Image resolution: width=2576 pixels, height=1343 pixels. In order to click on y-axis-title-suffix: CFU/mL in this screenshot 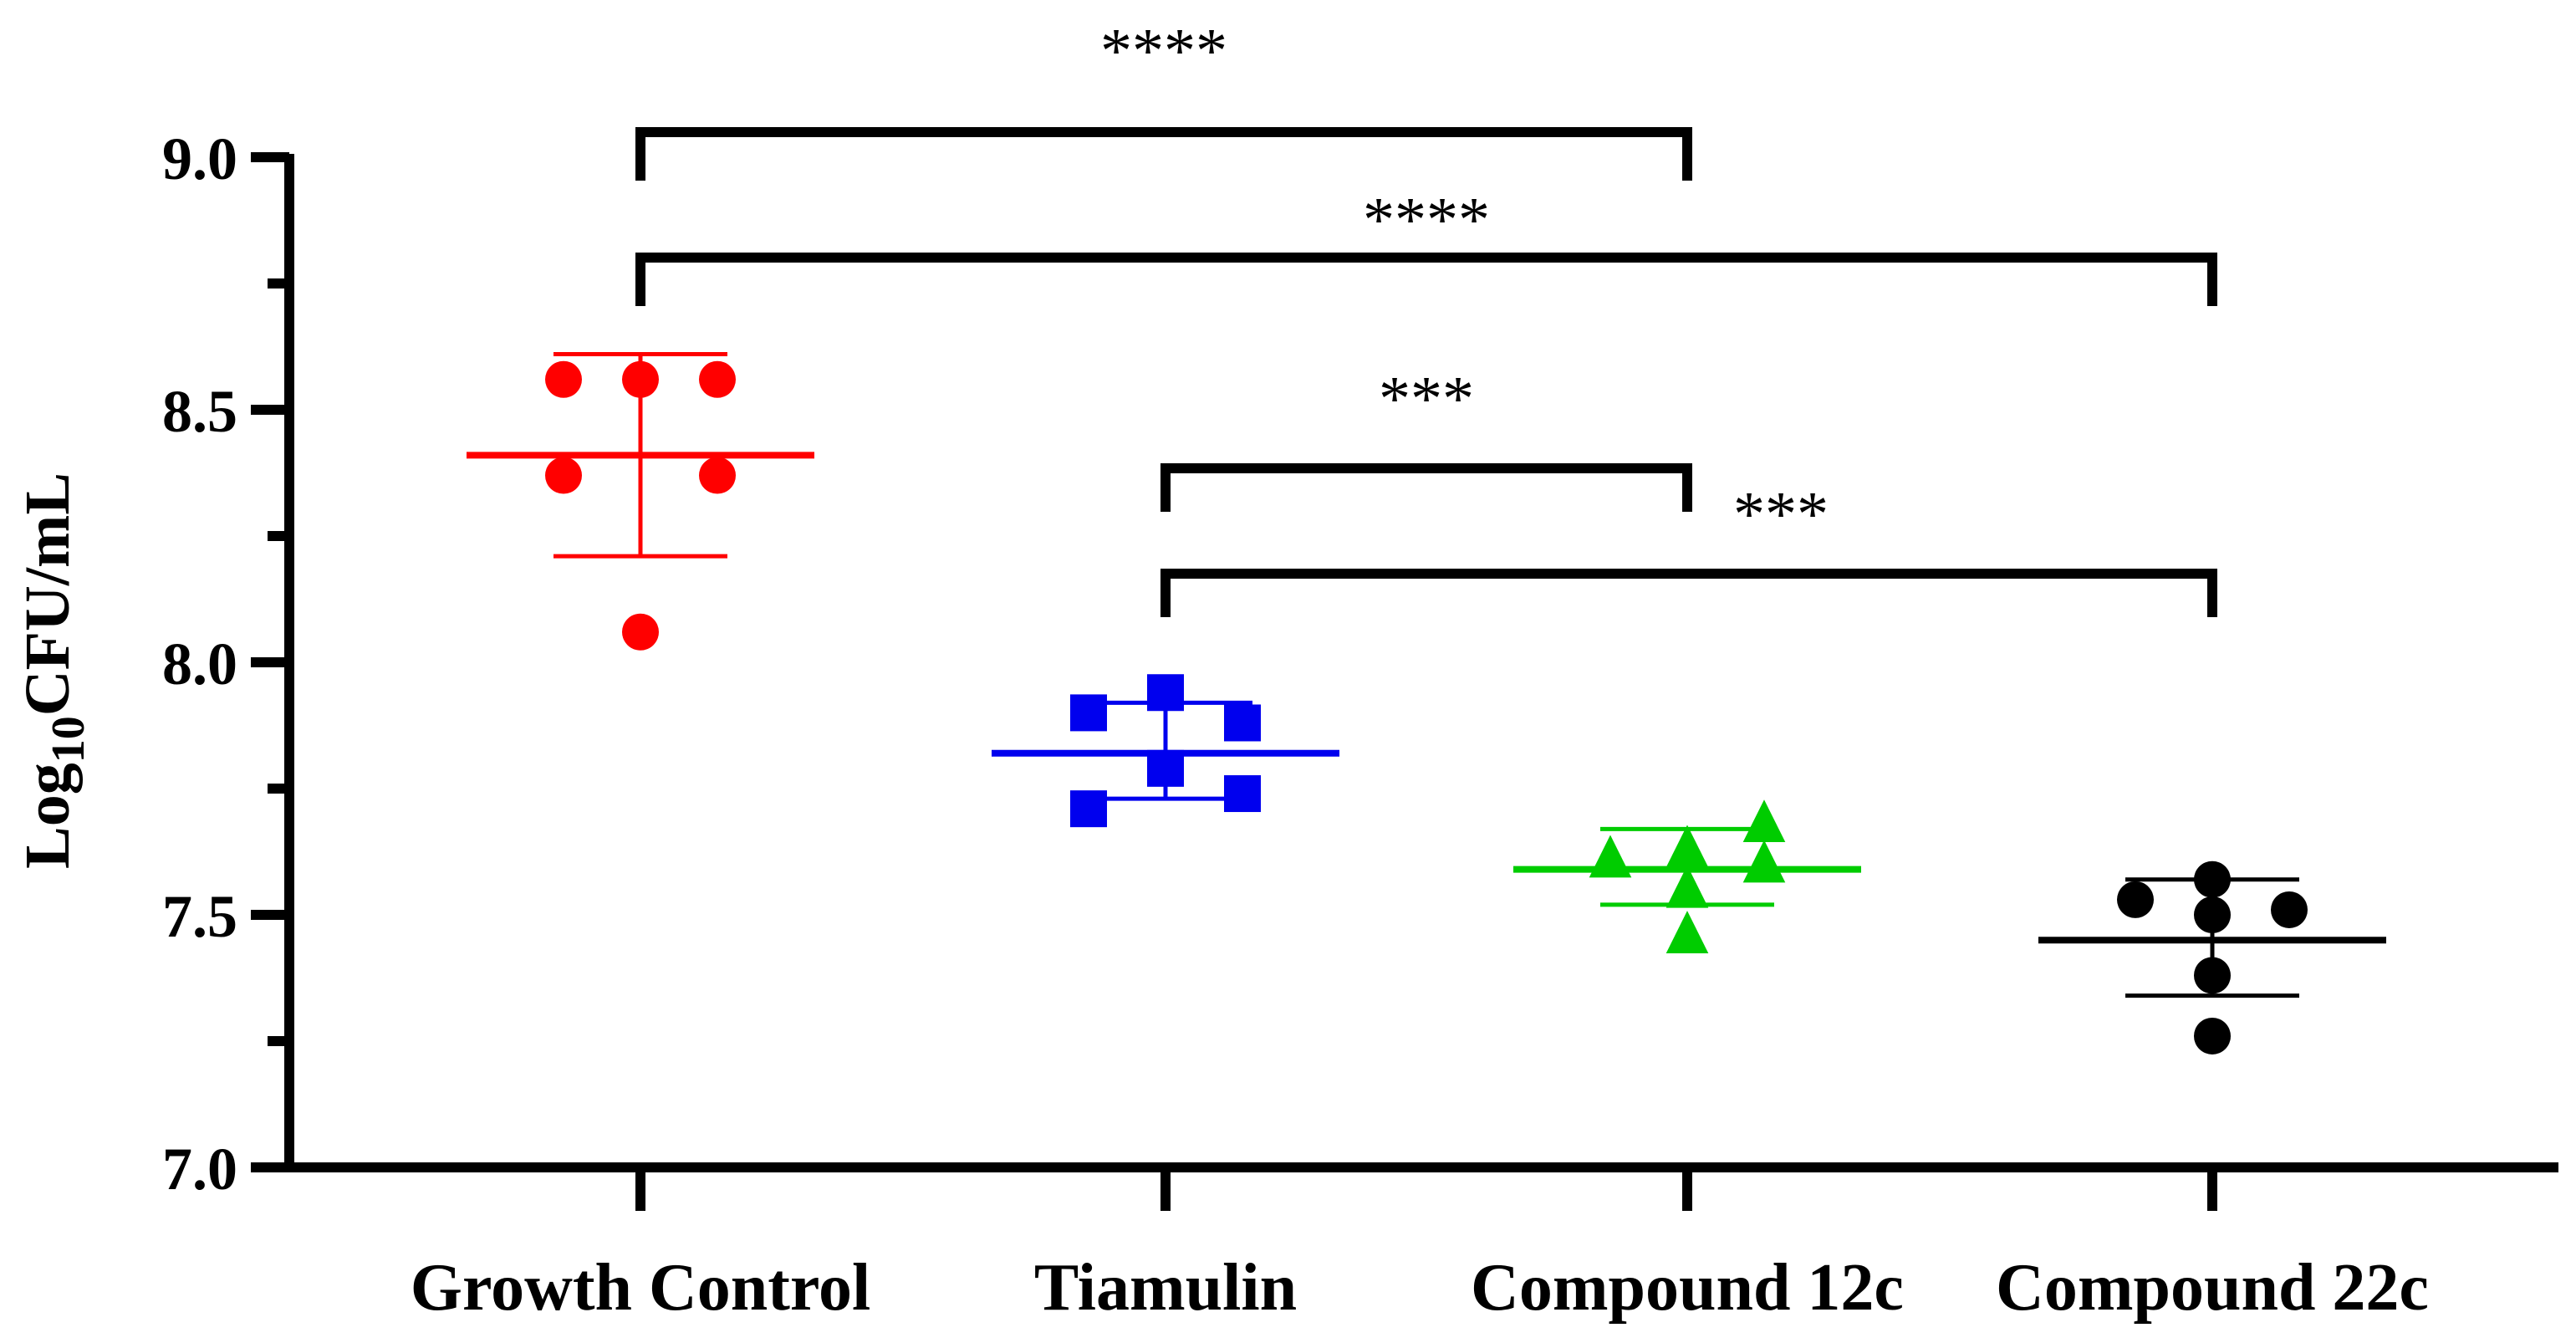, I will do `click(48, 594)`.